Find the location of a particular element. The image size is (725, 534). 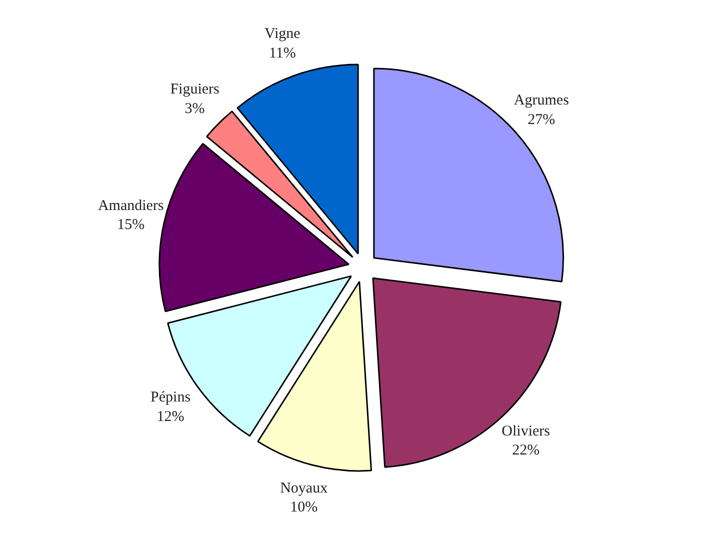

slice-label: Figuiers is located at coordinates (195, 90).